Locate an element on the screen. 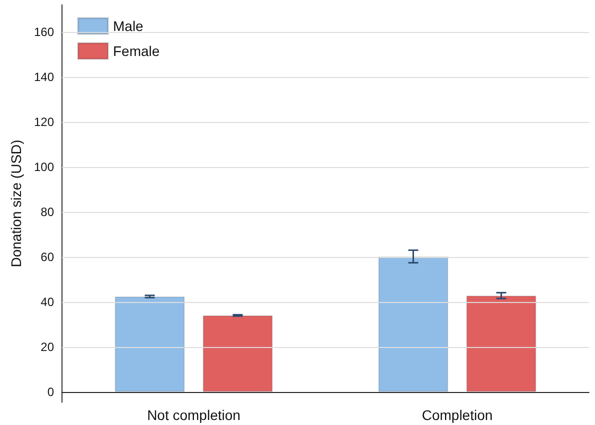 The image size is (595, 425). y-axis-title: Donation size (USD) is located at coordinates (16, 204).